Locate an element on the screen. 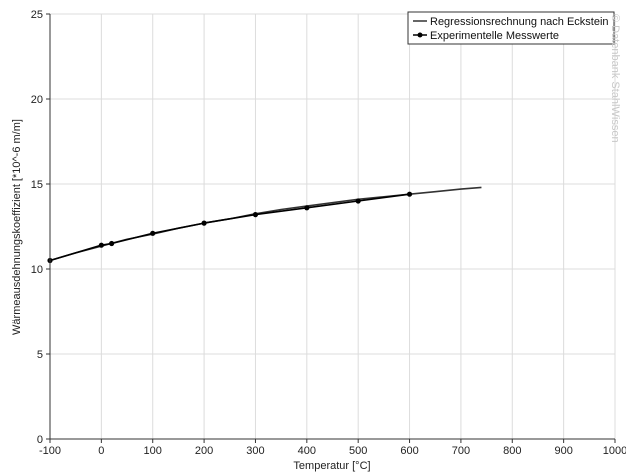 Image resolution: width=626 pixels, height=473 pixels. x-tick-label-2: 100 is located at coordinates (153, 451).